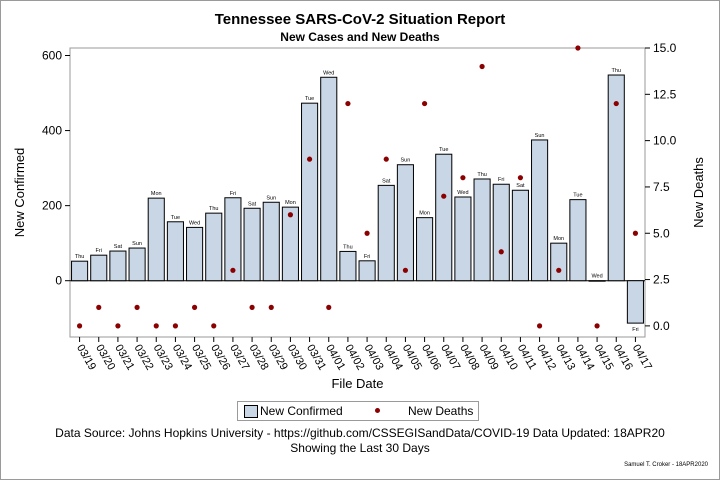 This screenshot has height=480, width=720. I want to click on chart-subtitle: New Cases and New Deaths, so click(360, 37).